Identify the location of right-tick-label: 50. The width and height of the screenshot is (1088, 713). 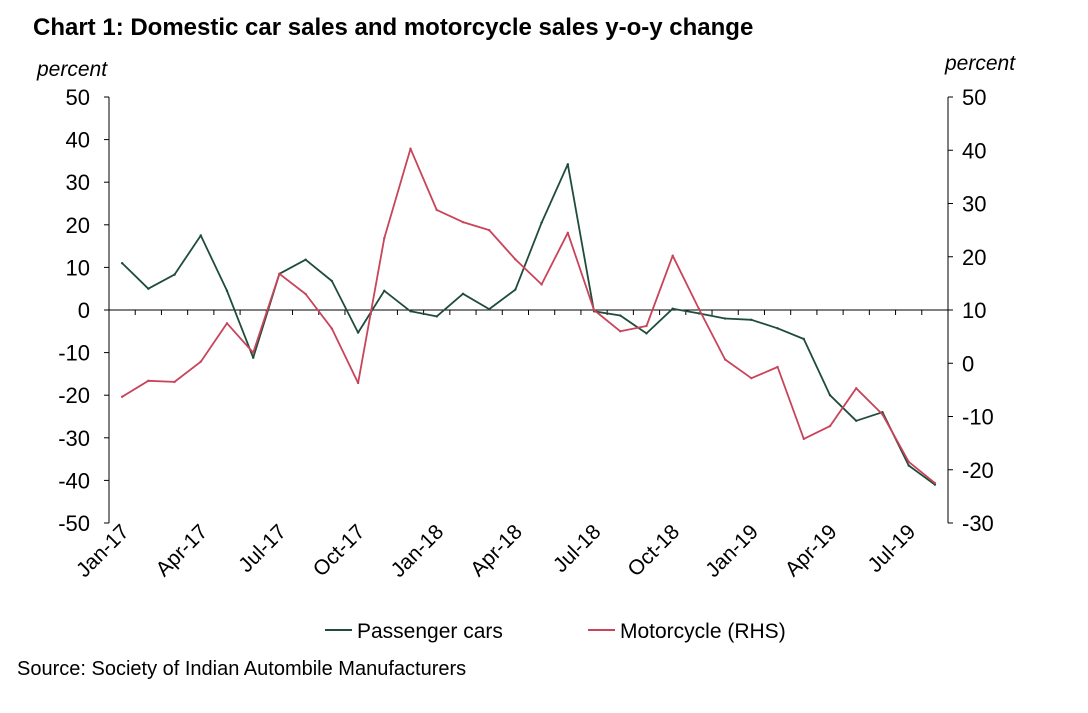
(974, 97).